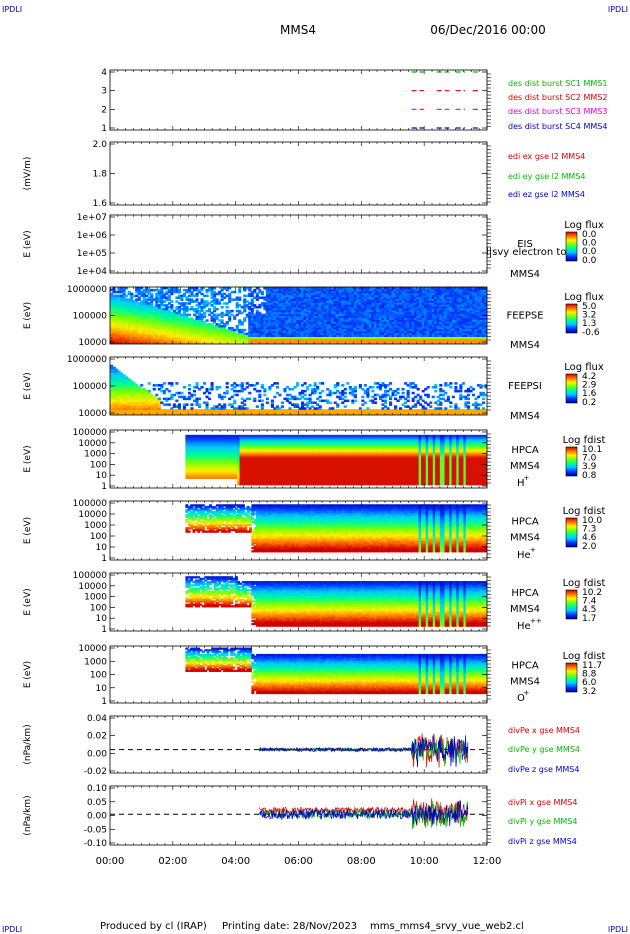 The width and height of the screenshot is (630, 934). Describe the element at coordinates (589, 377) in the screenshot. I see `panel-4-colorbar-tick-0: 4.2` at that location.